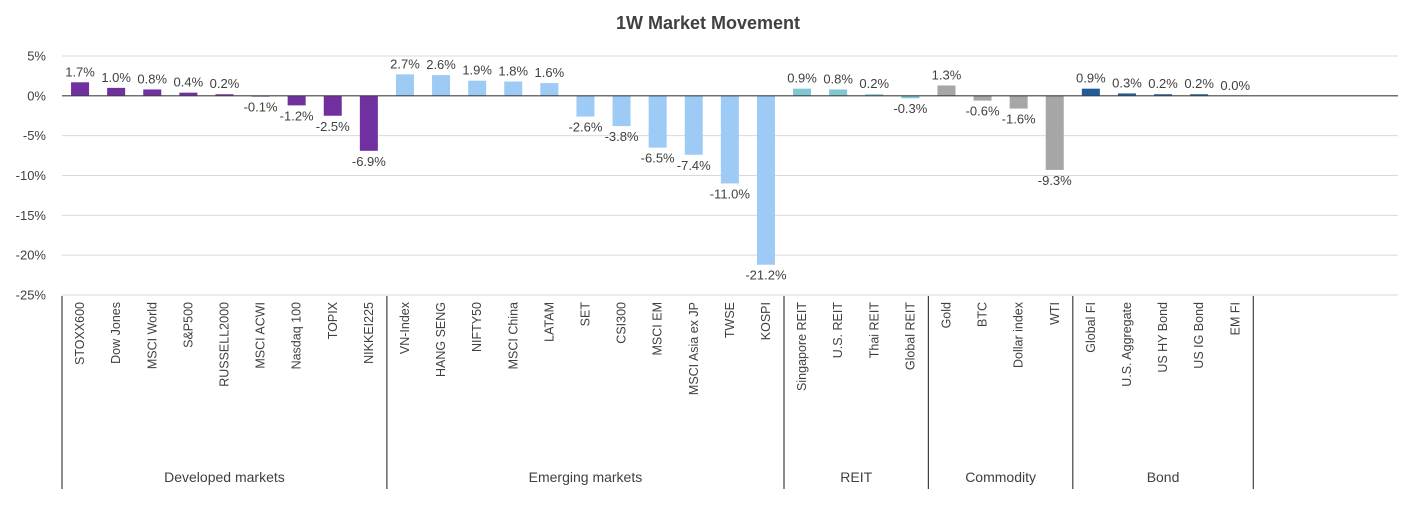 The width and height of the screenshot is (1417, 508). Describe the element at coordinates (1055, 180) in the screenshot. I see `data-label: -9.3%` at that location.